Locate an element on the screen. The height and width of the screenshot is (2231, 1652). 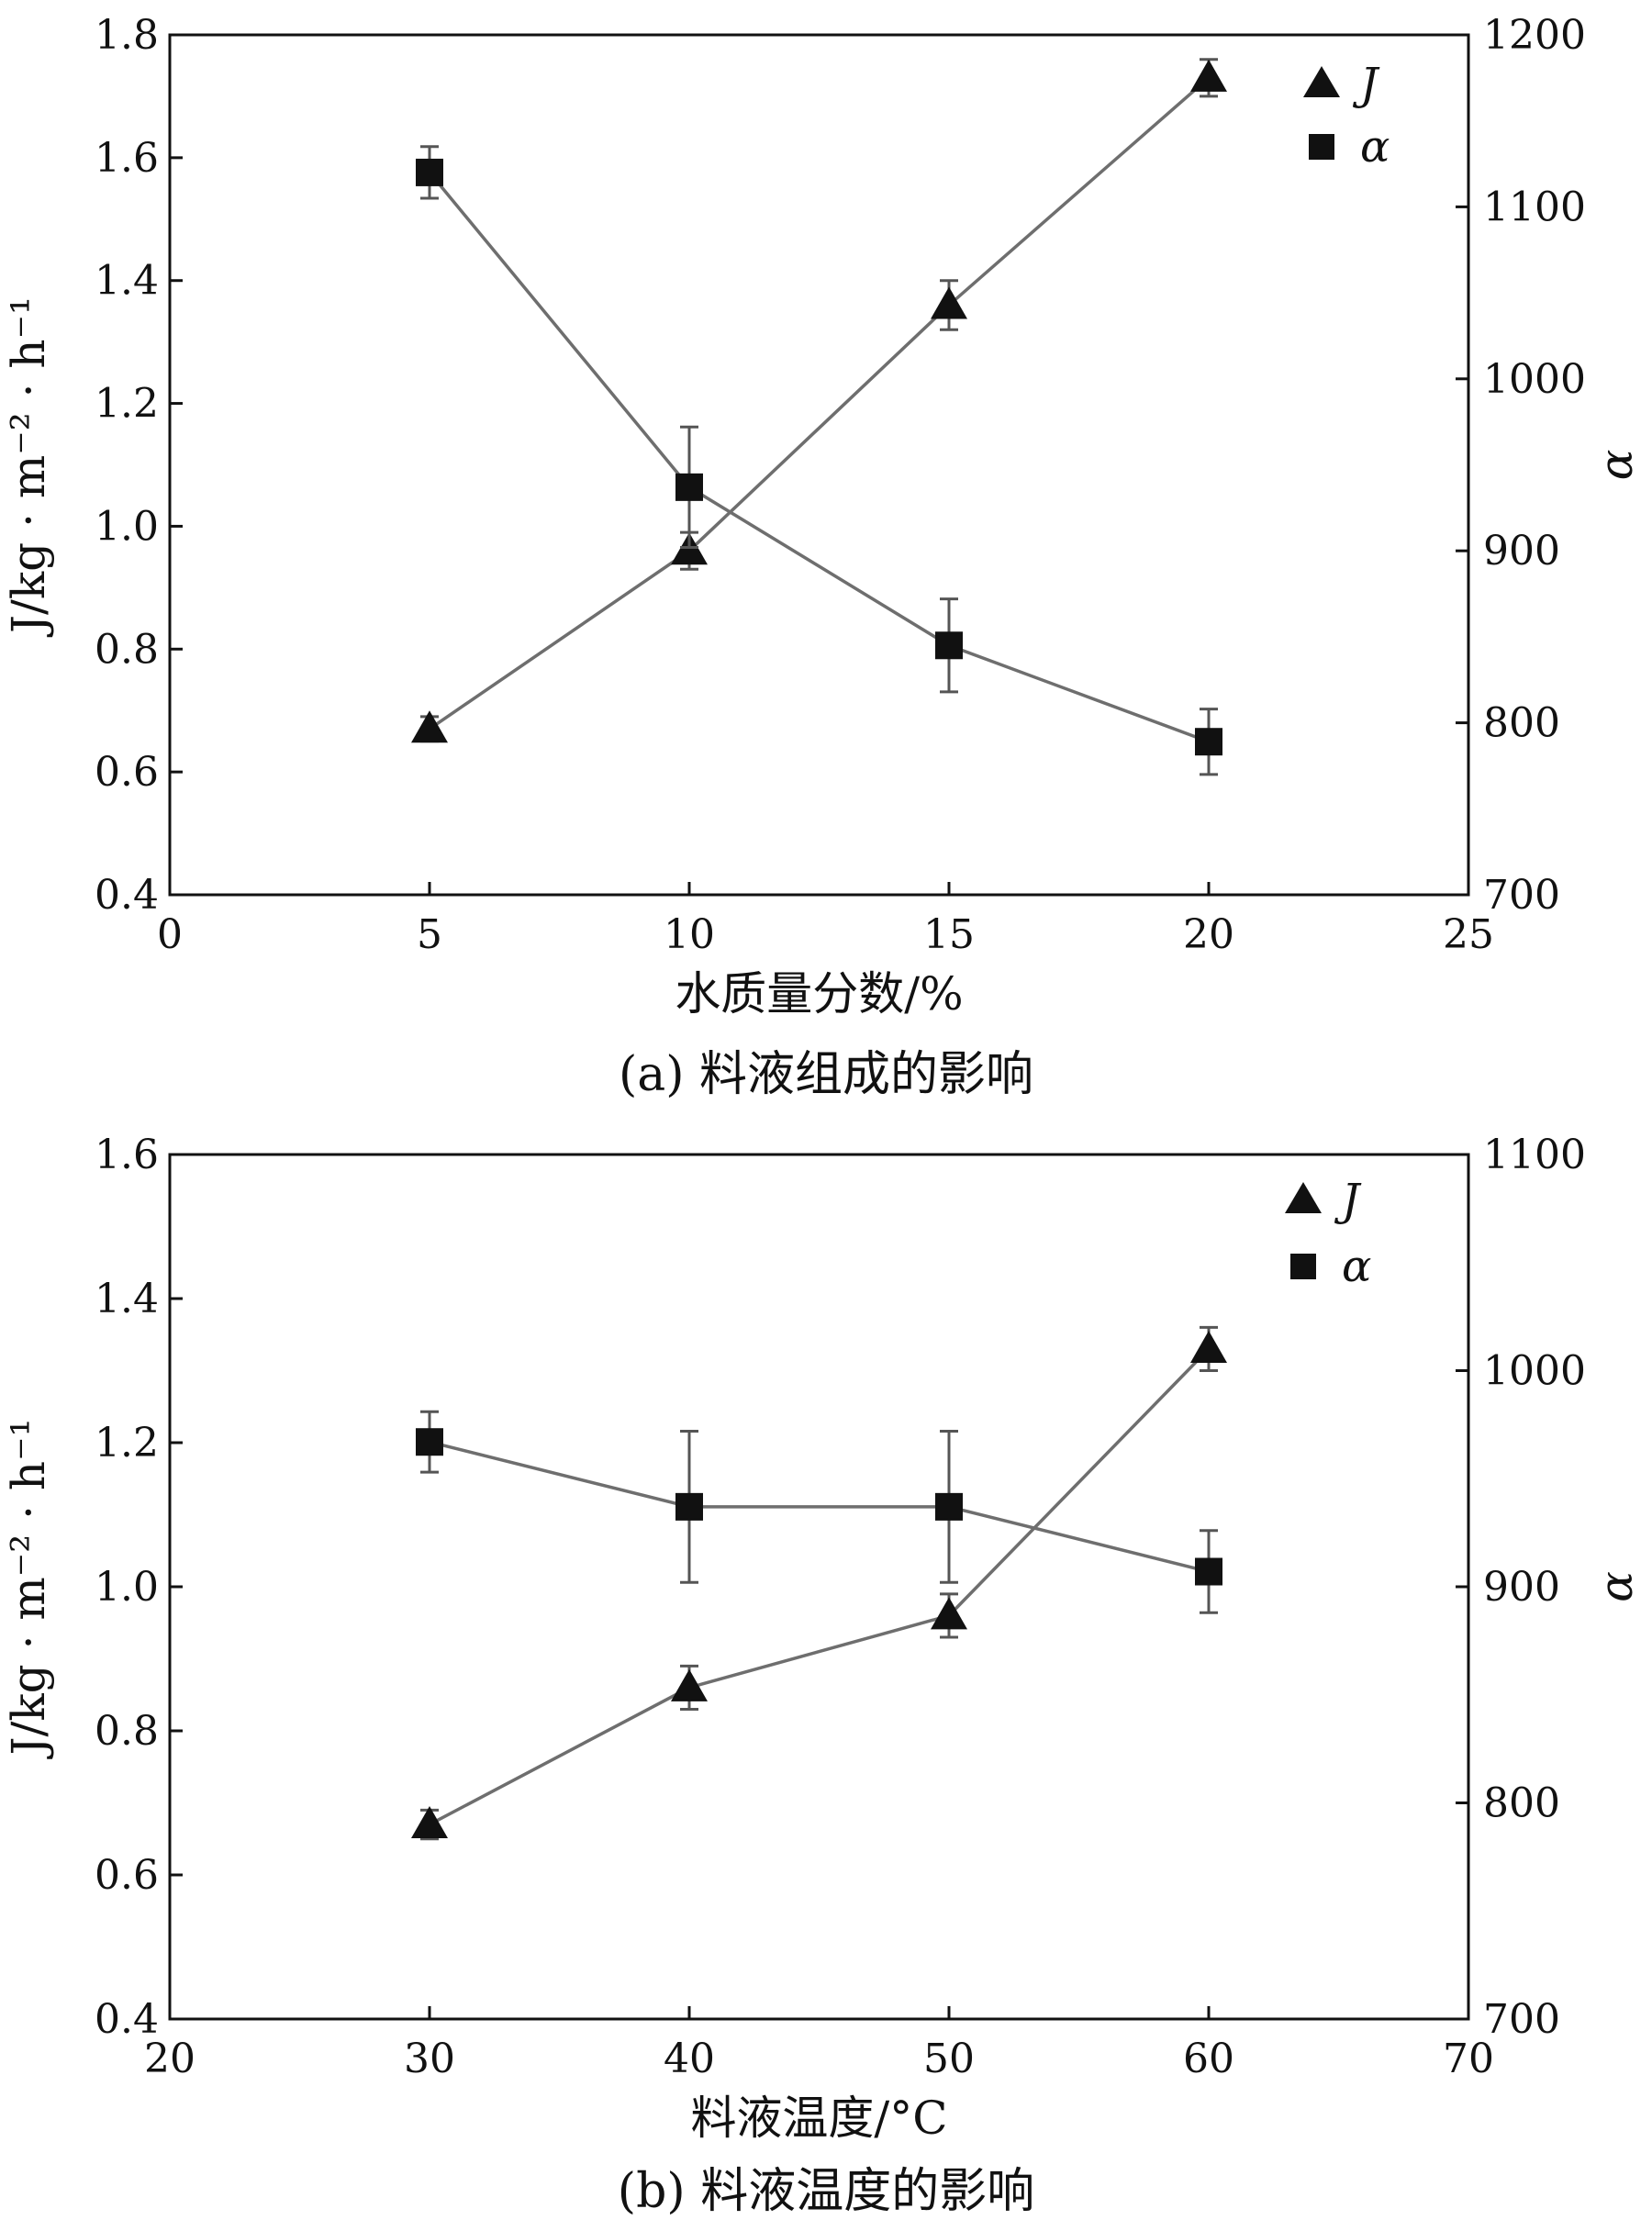
x-tick-label: 0 is located at coordinates (170, 934).